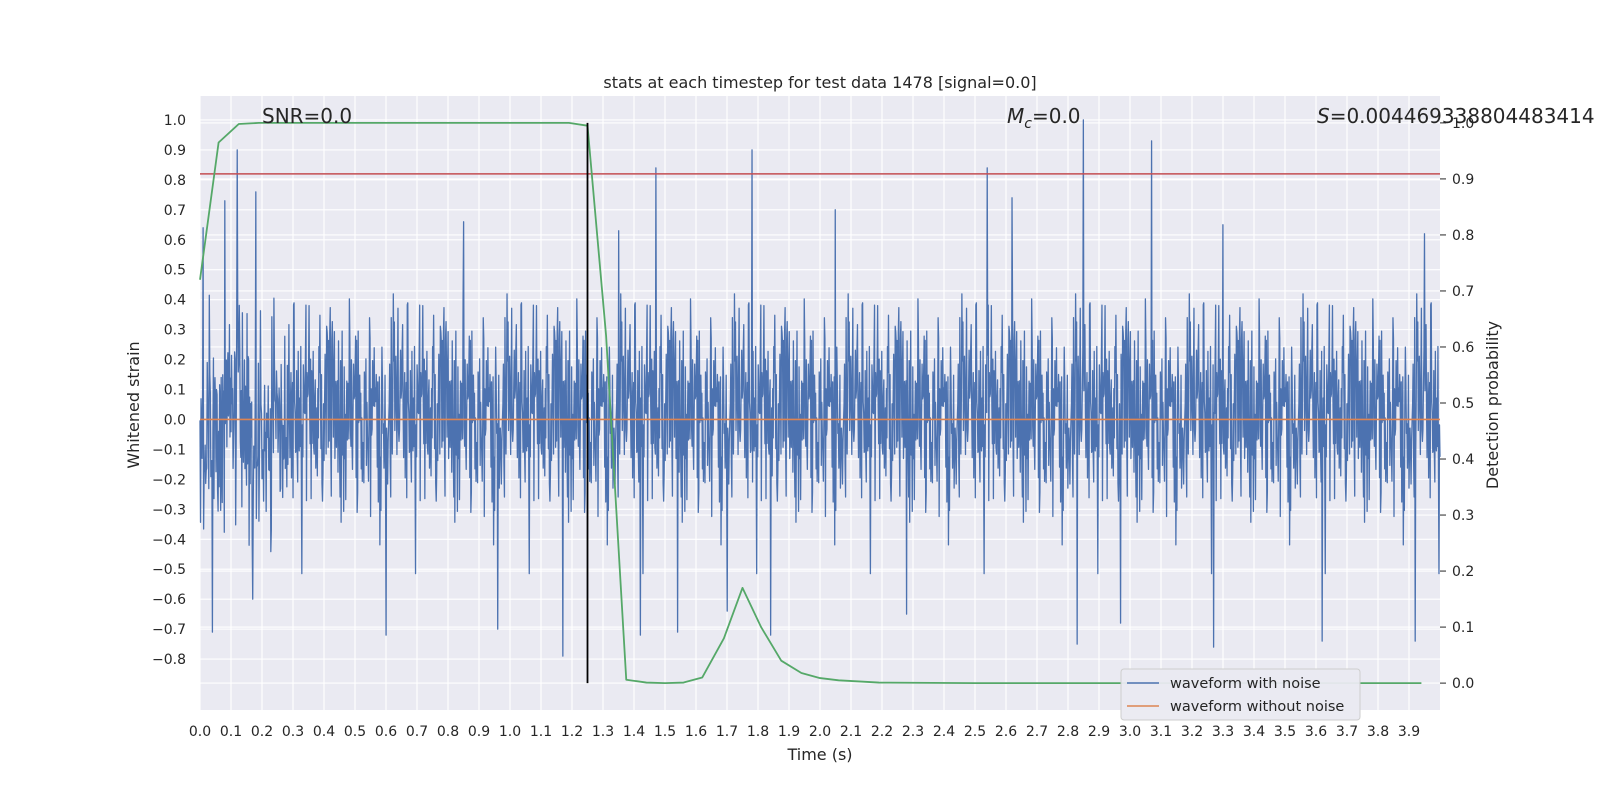 This screenshot has width=1600, height=800. I want to click on x-tick-label: 0.6, so click(386, 732).